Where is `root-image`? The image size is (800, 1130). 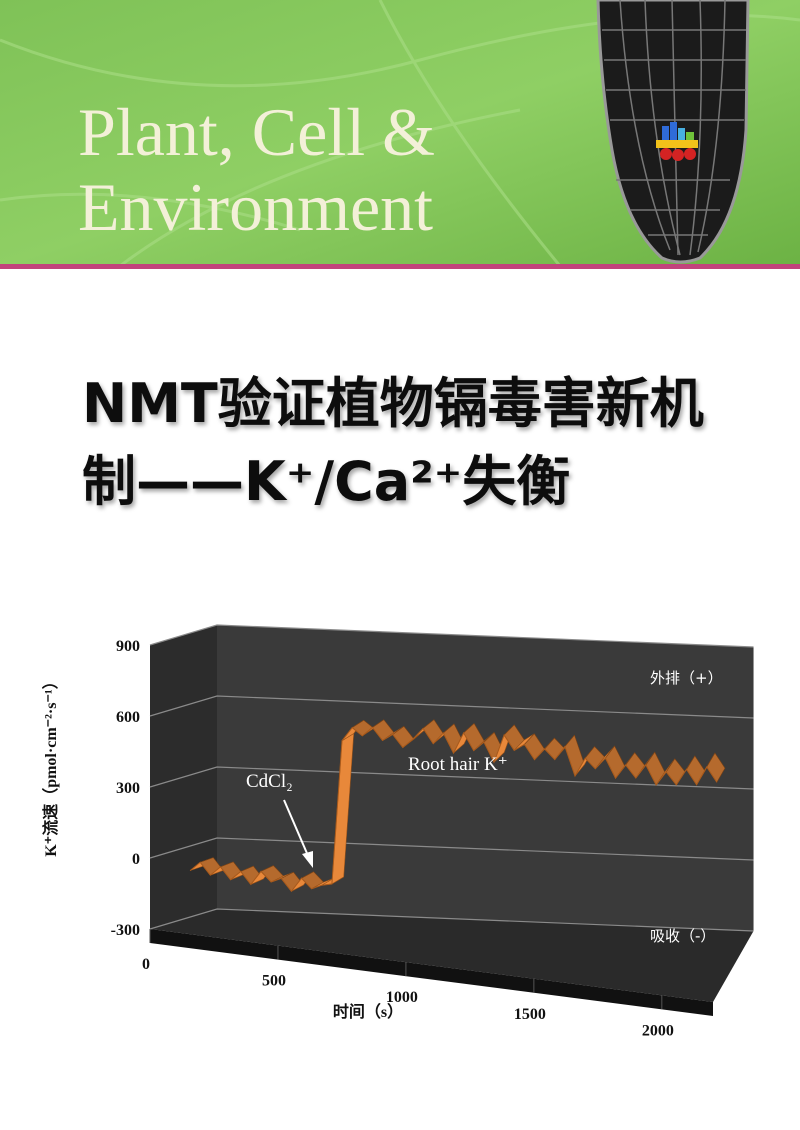 root-image is located at coordinates (673, 132).